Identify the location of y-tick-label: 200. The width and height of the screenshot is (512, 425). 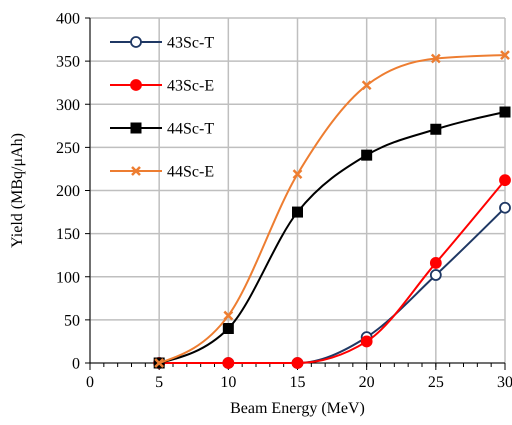
(68, 191).